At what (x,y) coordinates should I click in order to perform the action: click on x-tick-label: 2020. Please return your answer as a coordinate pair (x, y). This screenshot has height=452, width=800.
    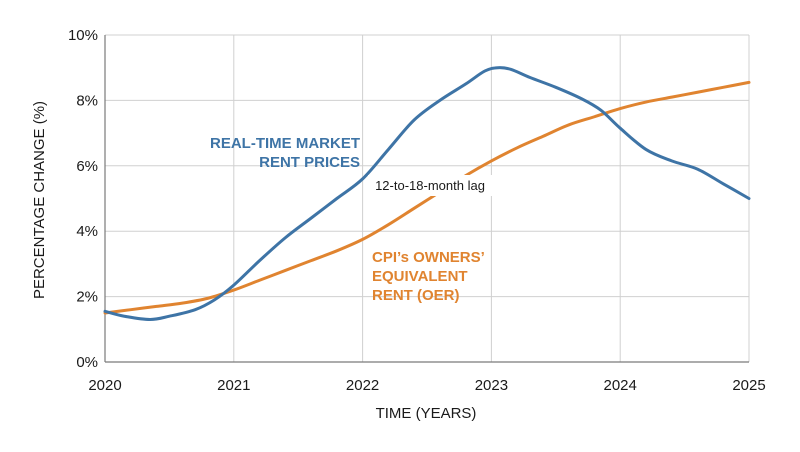
    Looking at the image, I should click on (104, 385).